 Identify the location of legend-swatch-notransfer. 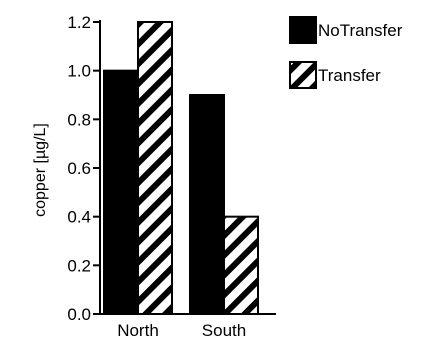
(303, 30).